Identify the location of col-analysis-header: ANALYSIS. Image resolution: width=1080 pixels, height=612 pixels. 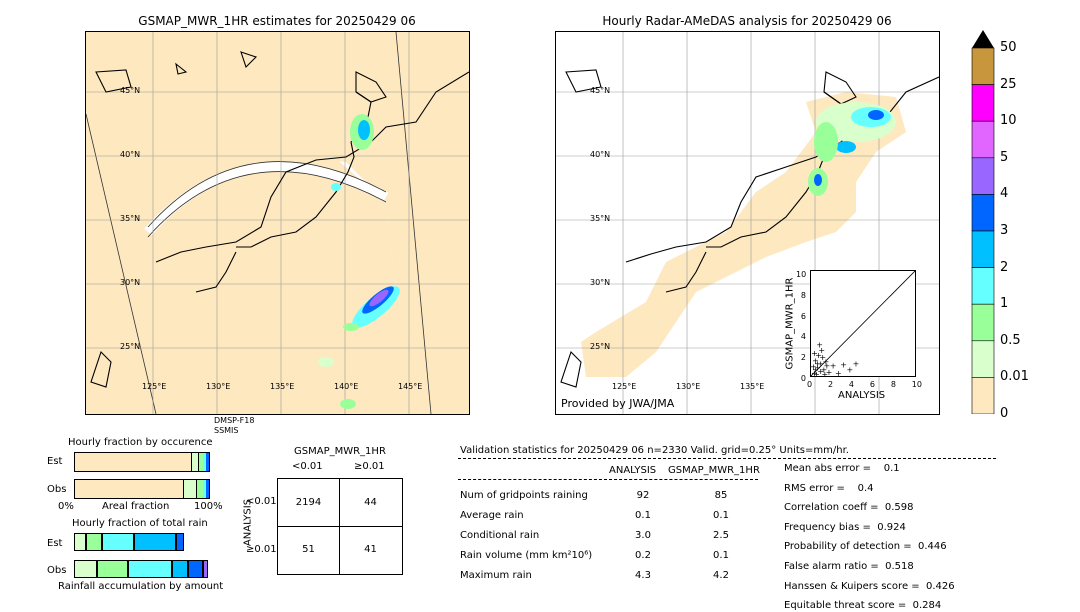
(633, 470).